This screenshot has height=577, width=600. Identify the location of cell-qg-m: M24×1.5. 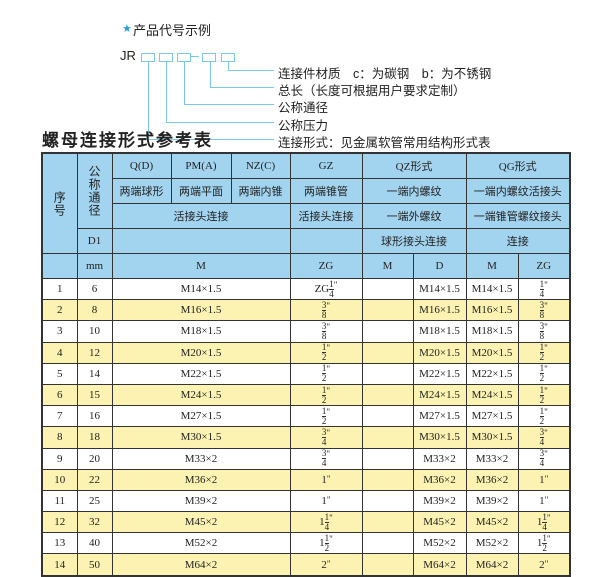
(492, 395).